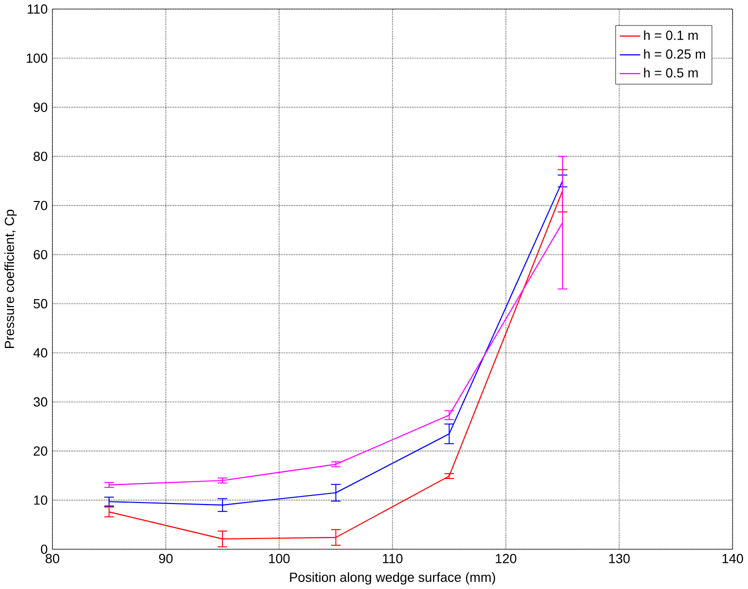 Image resolution: width=748 pixels, height=589 pixels. What do you see at coordinates (41, 303) in the screenshot?
I see `y-tick-label: 50` at bounding box center [41, 303].